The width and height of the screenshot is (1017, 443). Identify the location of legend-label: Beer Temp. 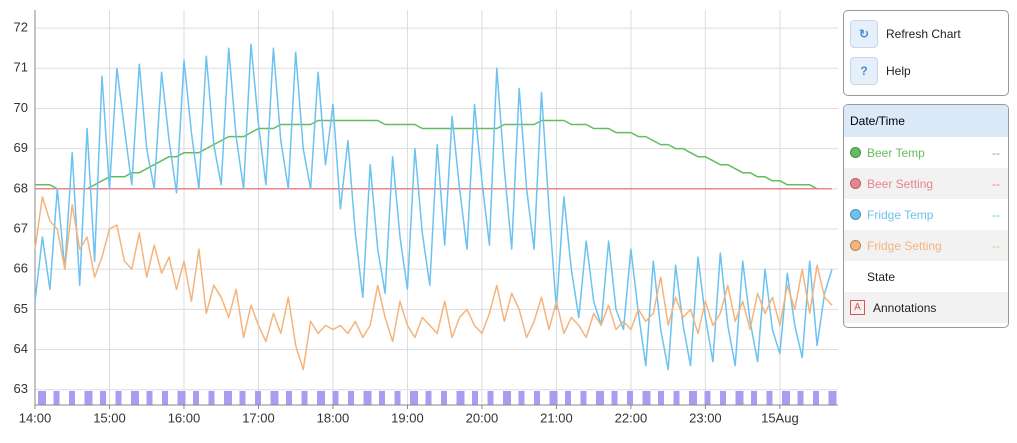
(896, 152).